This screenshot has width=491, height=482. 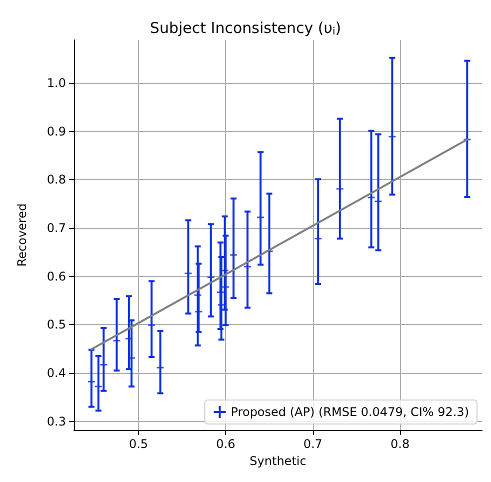 I want to click on x-tick-label: 0.7, so click(x=312, y=444).